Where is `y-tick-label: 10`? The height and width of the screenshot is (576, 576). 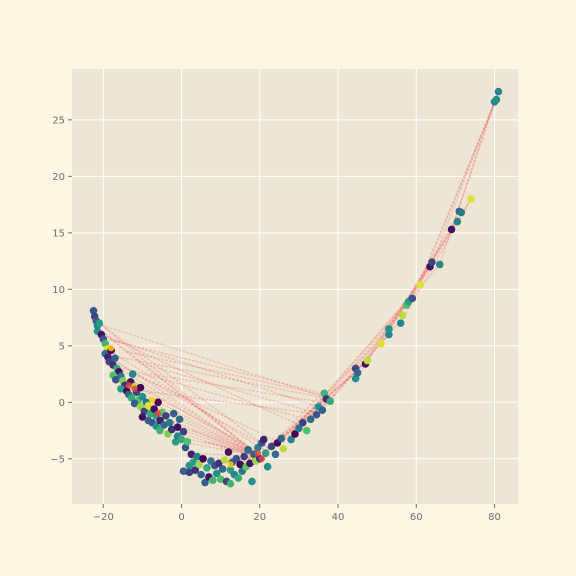 y-tick-label: 10 is located at coordinates (58, 290).